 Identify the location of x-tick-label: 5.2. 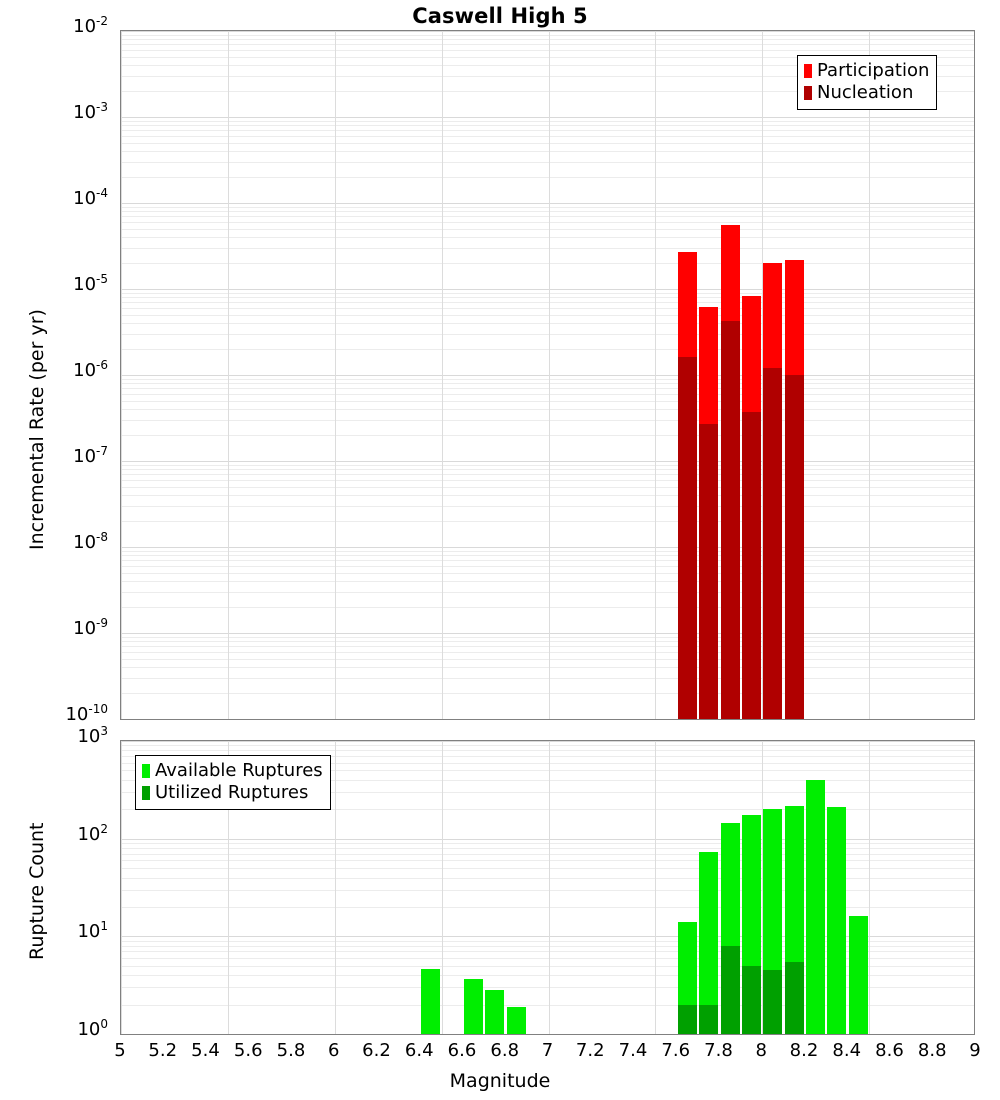
(163, 1050).